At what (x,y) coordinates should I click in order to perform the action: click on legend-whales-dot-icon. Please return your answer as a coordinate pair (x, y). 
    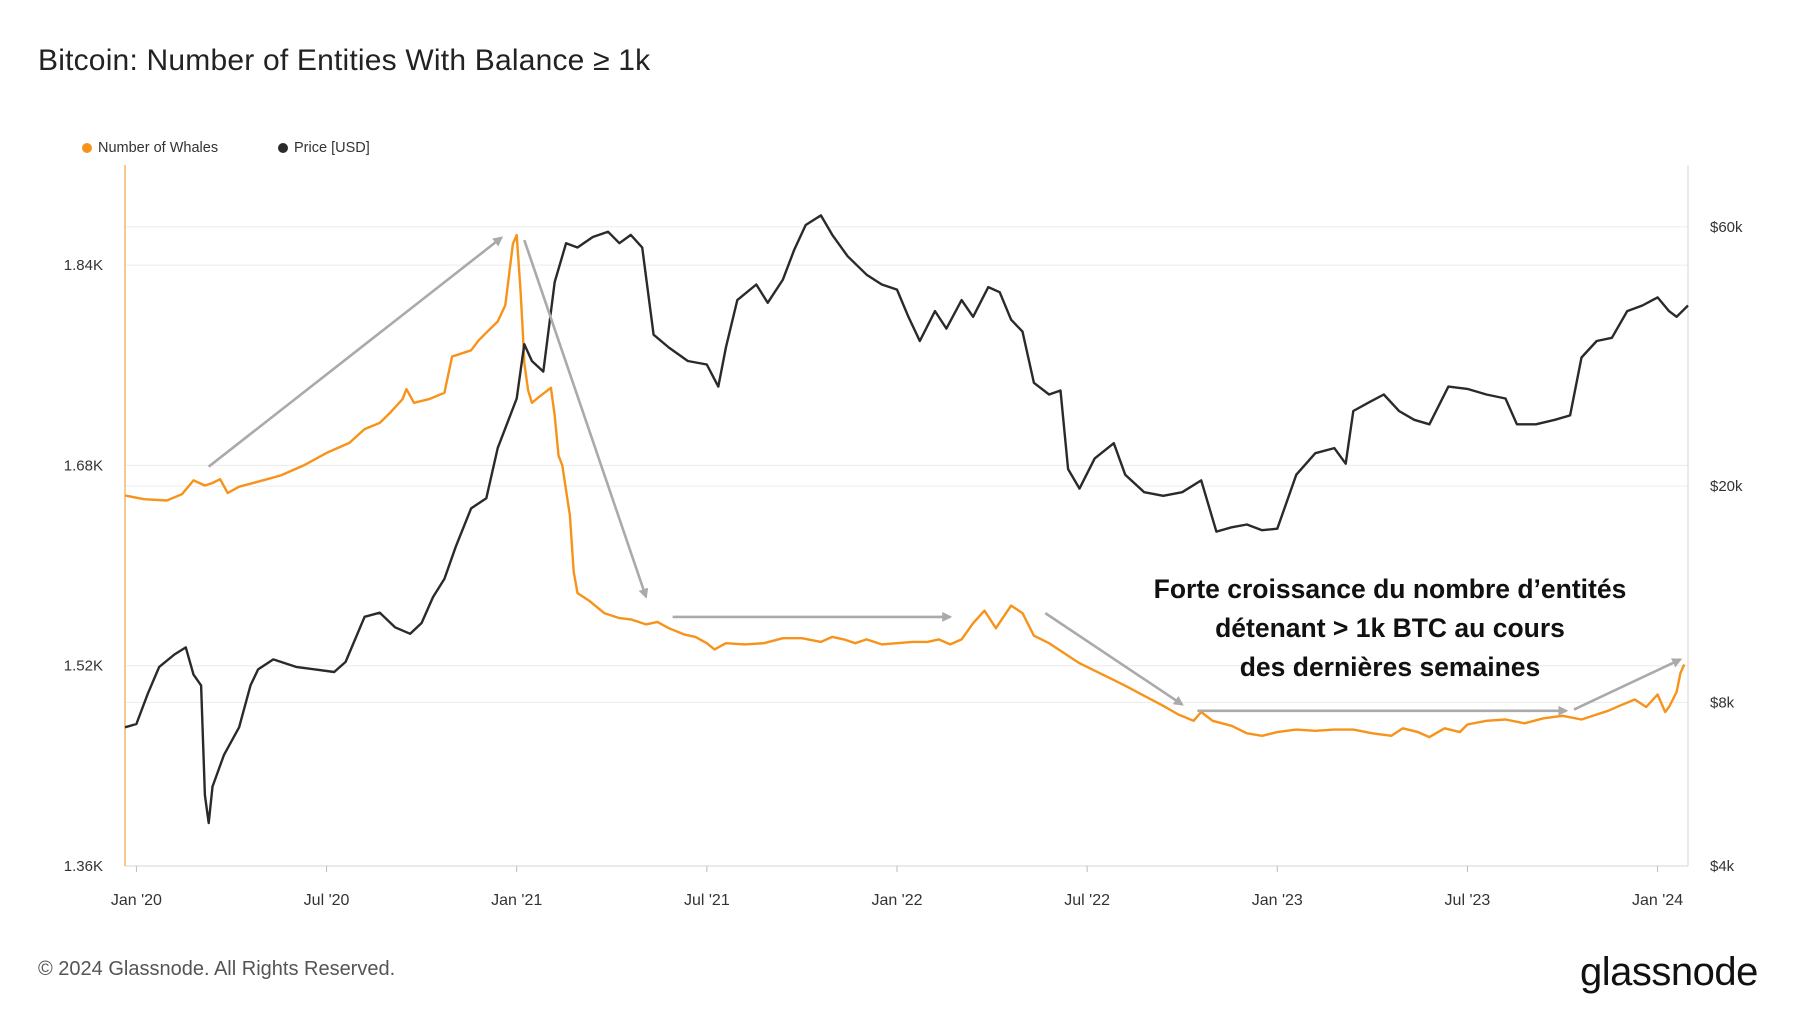
    Looking at the image, I should click on (87, 148).